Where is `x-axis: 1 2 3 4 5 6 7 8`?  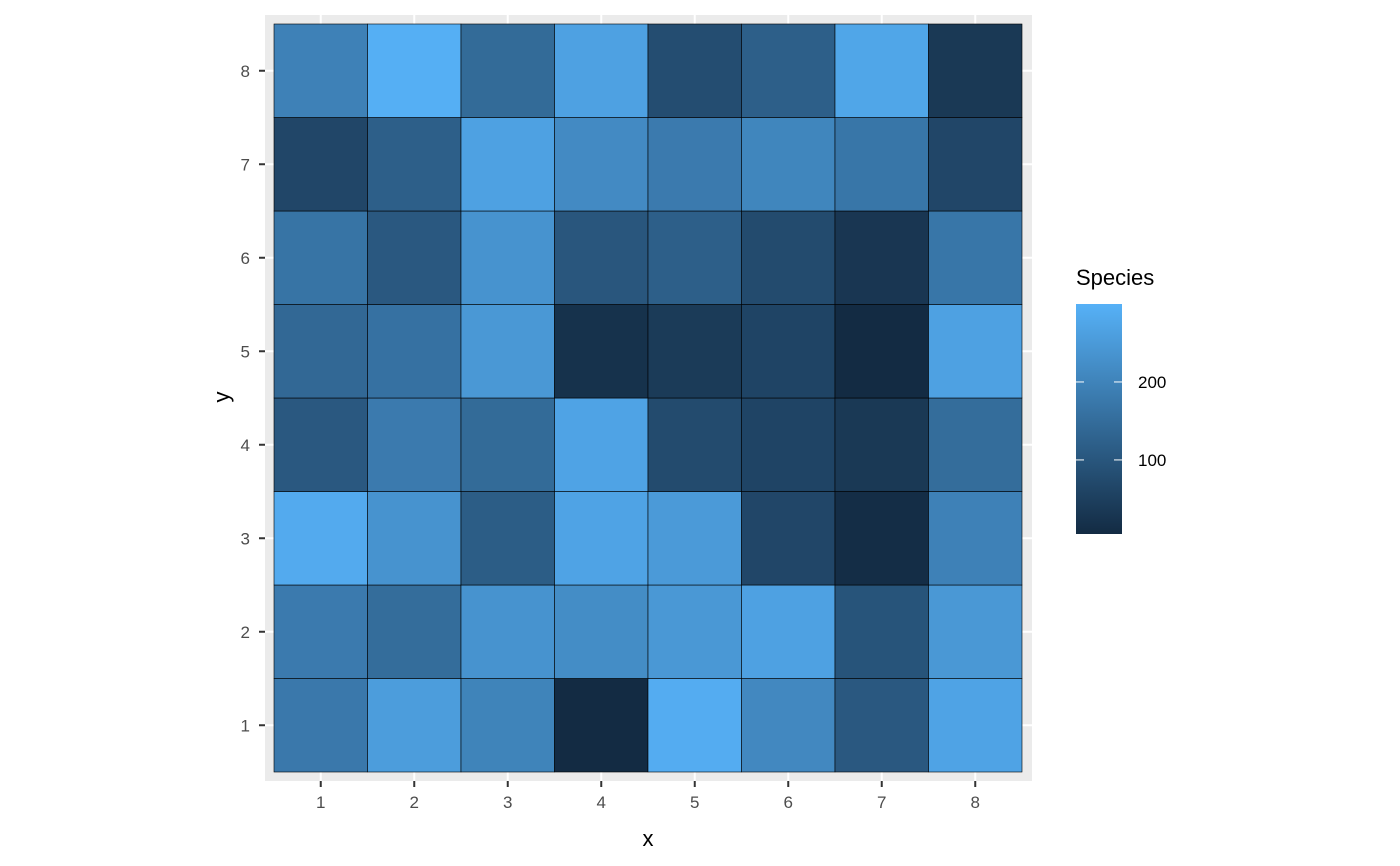 x-axis: 1 2 3 4 5 6 7 8 is located at coordinates (648, 796).